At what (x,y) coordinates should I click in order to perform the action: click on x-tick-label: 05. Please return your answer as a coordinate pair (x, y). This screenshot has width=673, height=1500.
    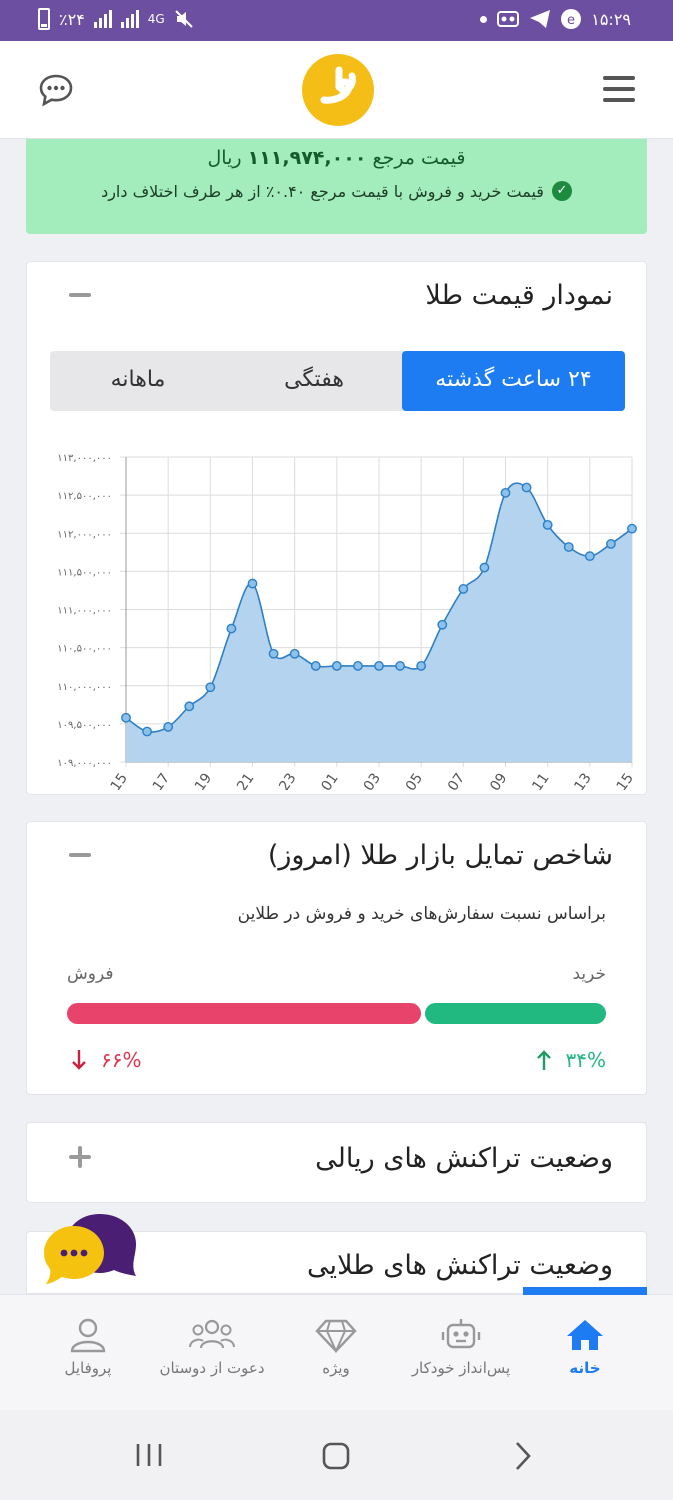
    Looking at the image, I should click on (414, 780).